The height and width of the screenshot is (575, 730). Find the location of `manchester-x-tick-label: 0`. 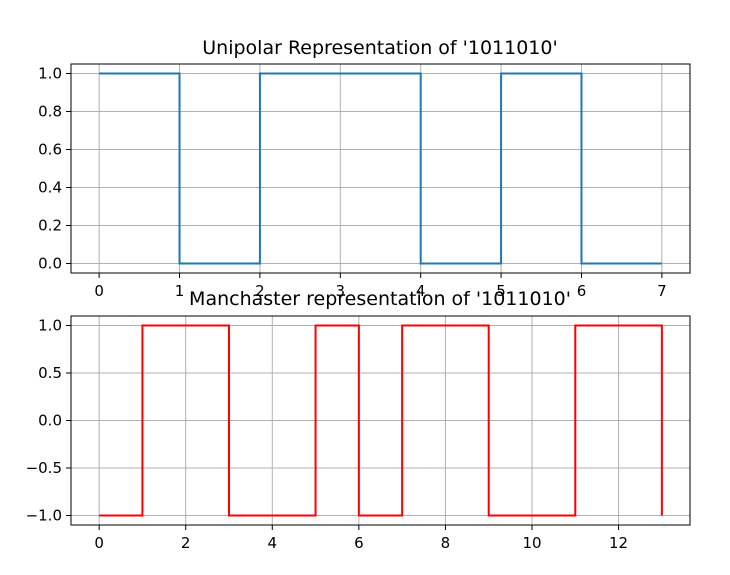

manchester-x-tick-label: 0 is located at coordinates (99, 543).